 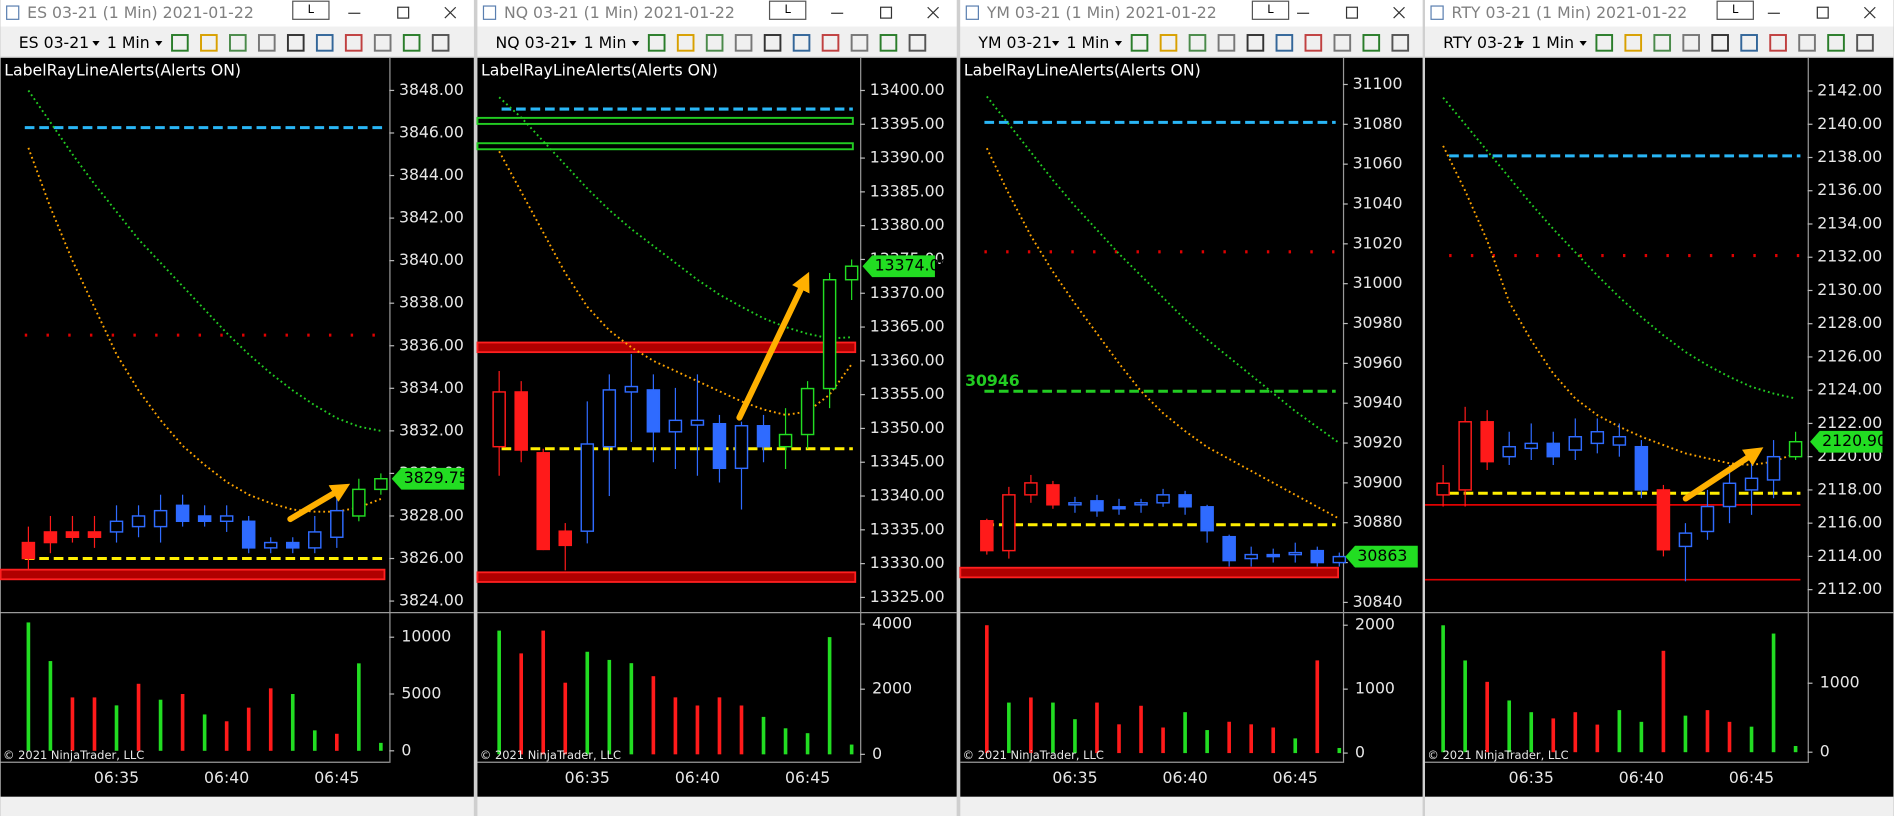 What do you see at coordinates (1849, 355) in the screenshot?
I see `price-tick-label: 2126.00` at bounding box center [1849, 355].